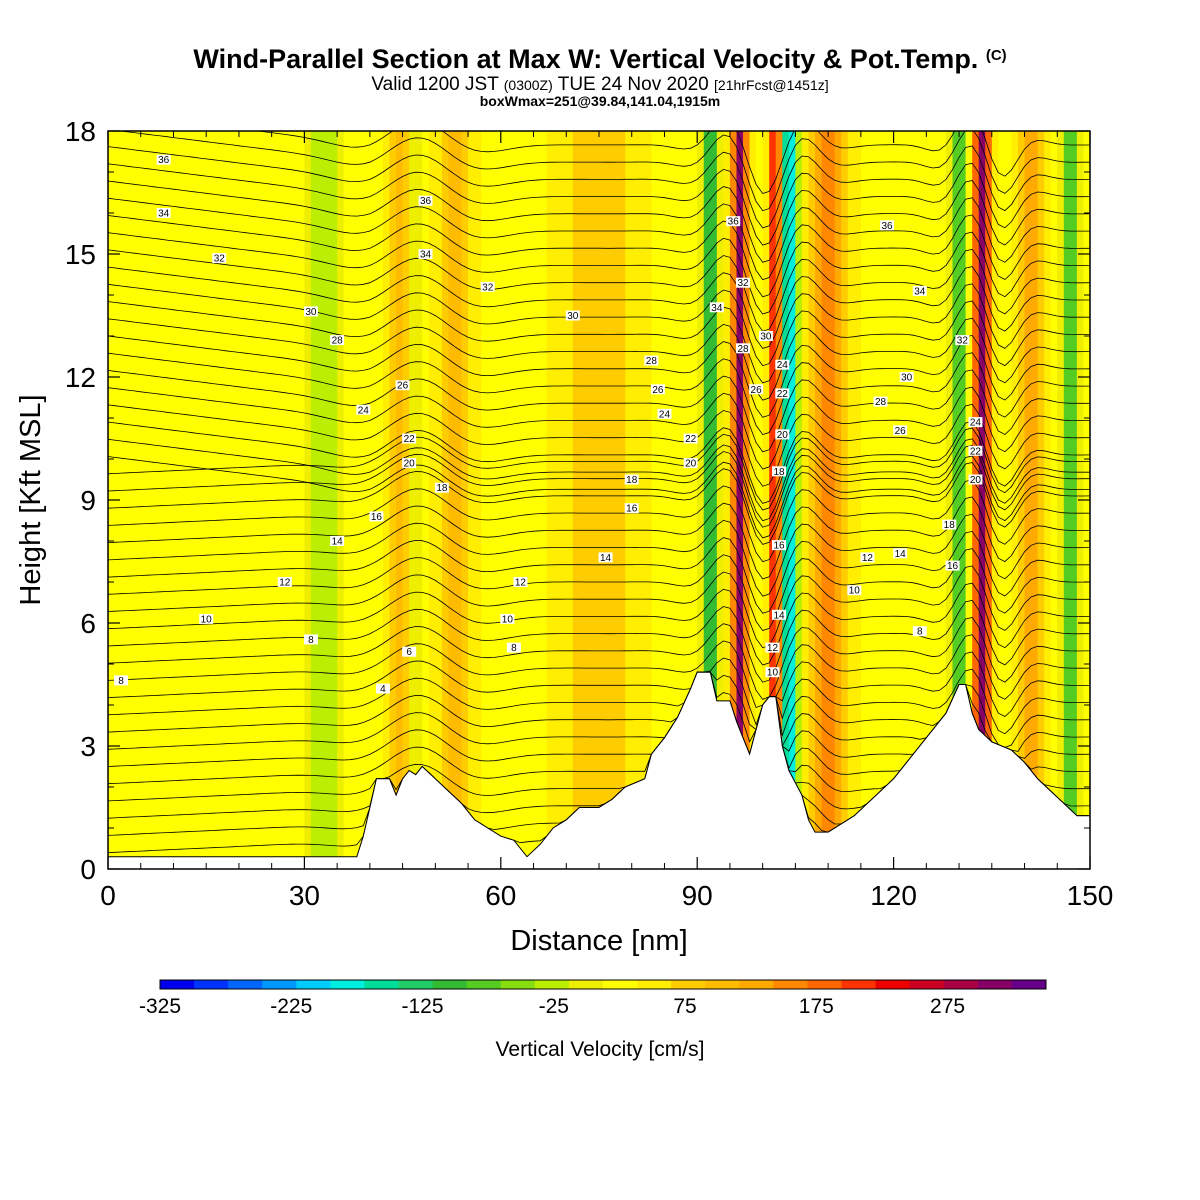 This screenshot has width=1200, height=1200. I want to click on svg-text: 36, so click(734, 222).